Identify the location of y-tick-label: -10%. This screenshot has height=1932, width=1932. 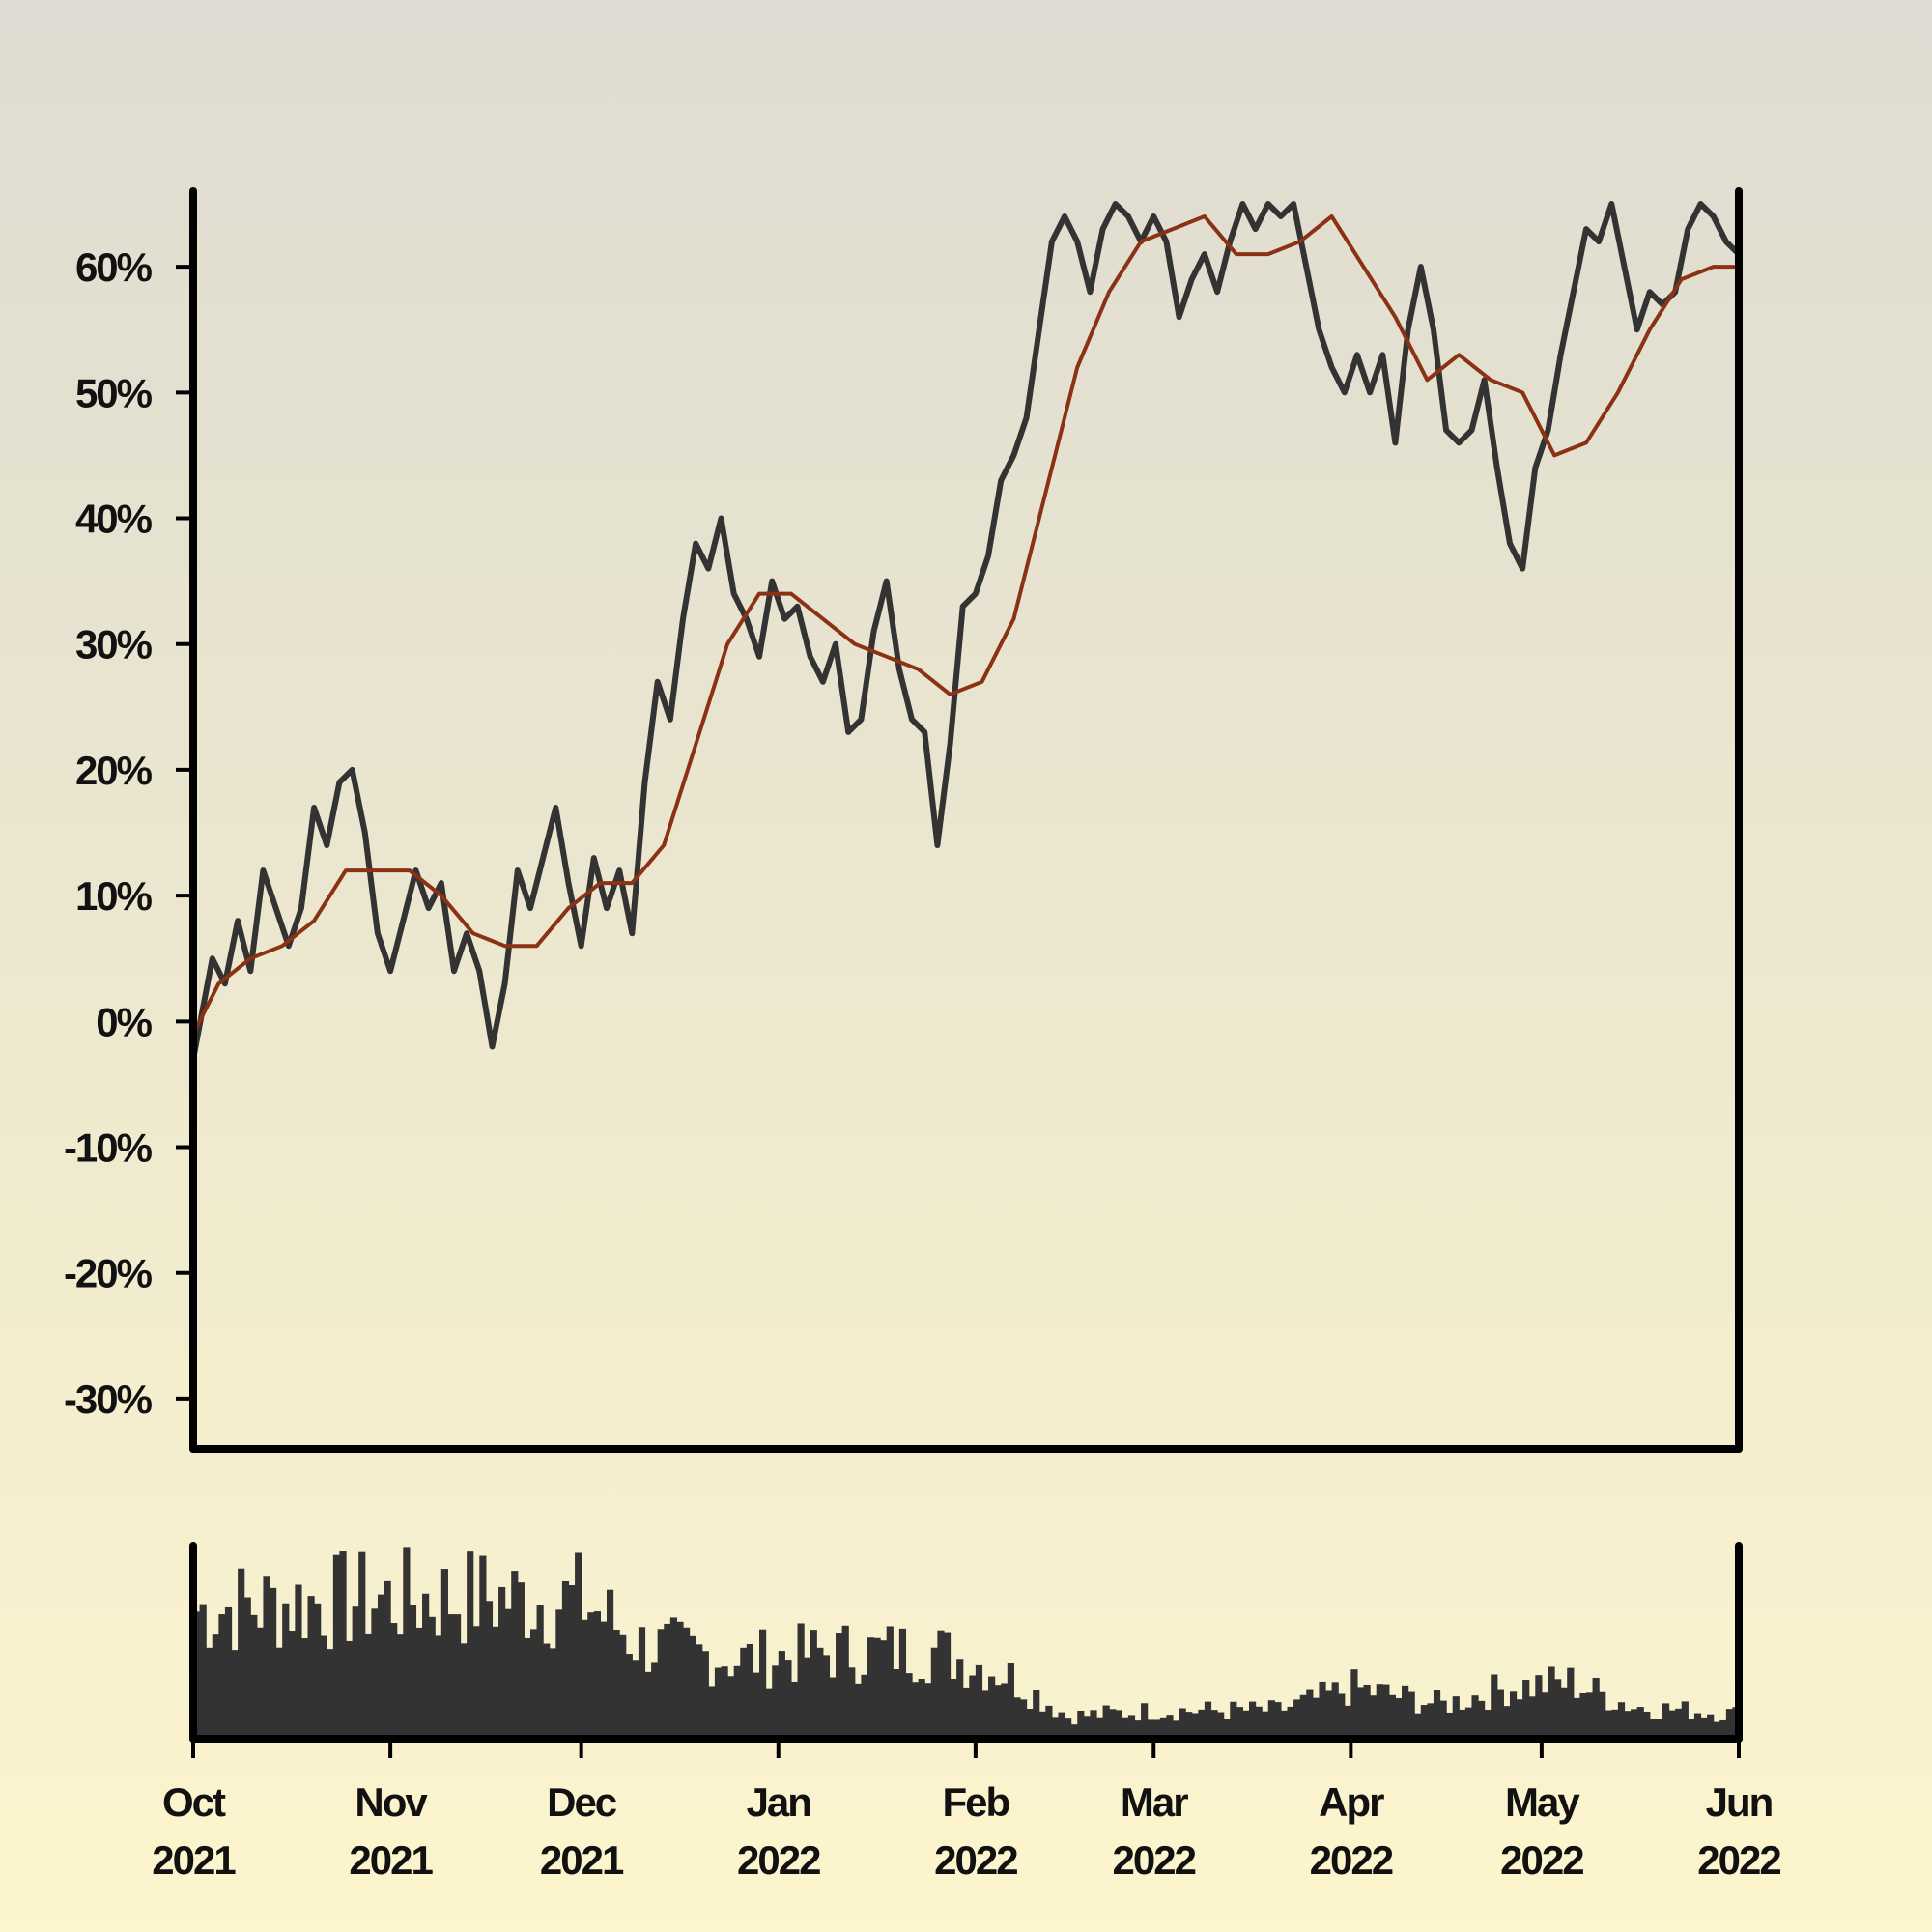
(108, 1148).